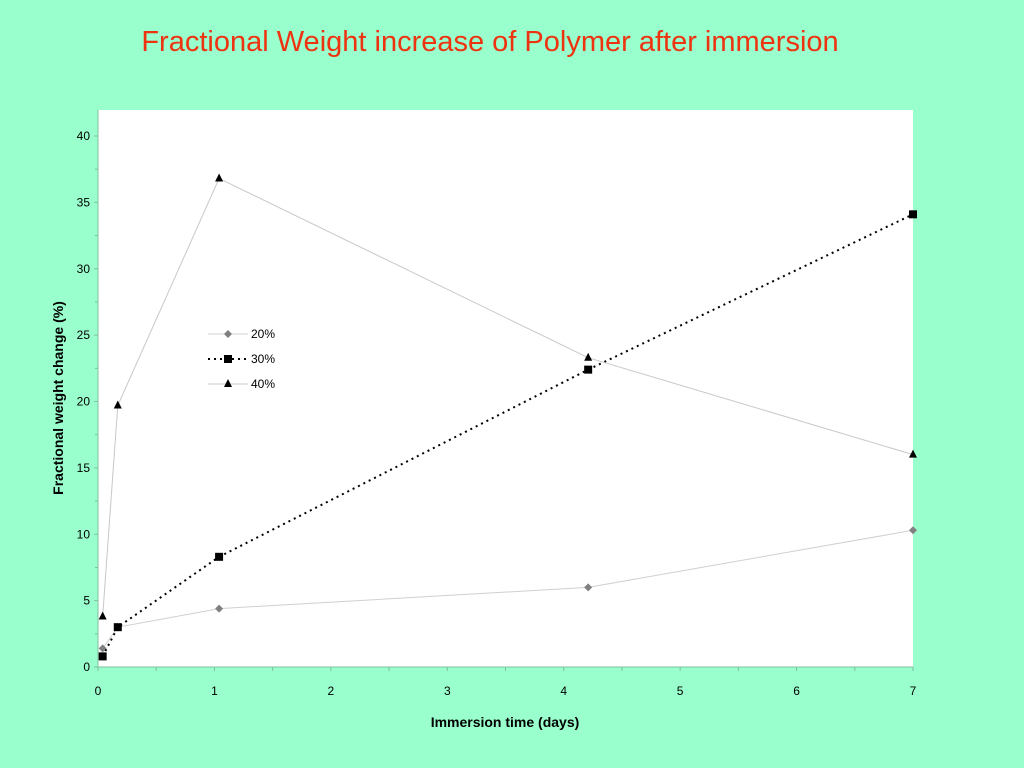 The image size is (1024, 768). What do you see at coordinates (86, 601) in the screenshot?
I see `y-tick-label: 5` at bounding box center [86, 601].